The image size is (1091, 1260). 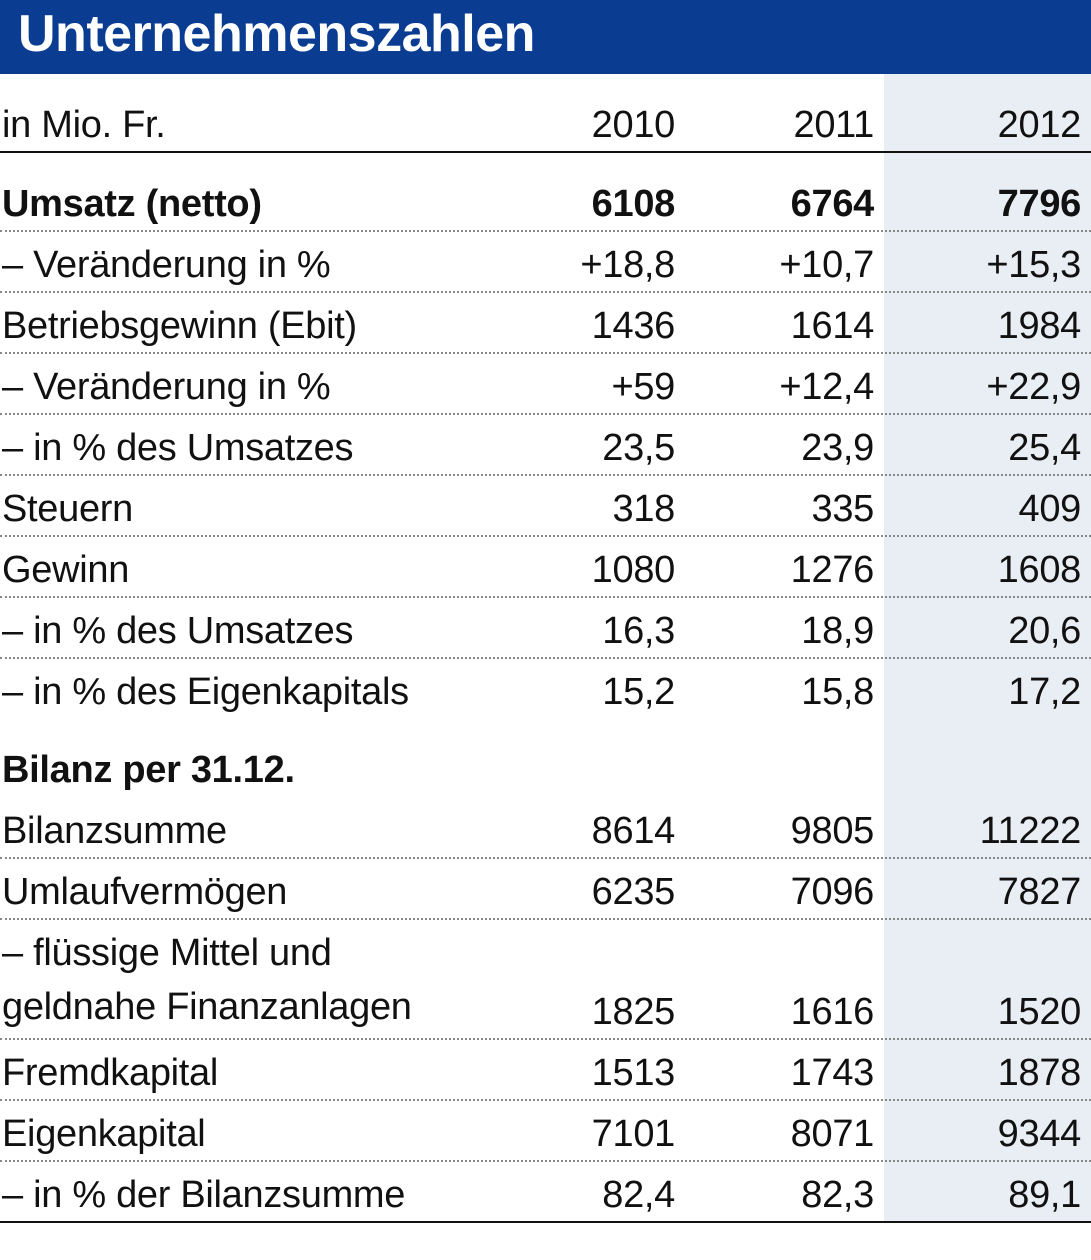 I want to click on title-bar: Unternehmenszahlen, so click(x=545, y=37).